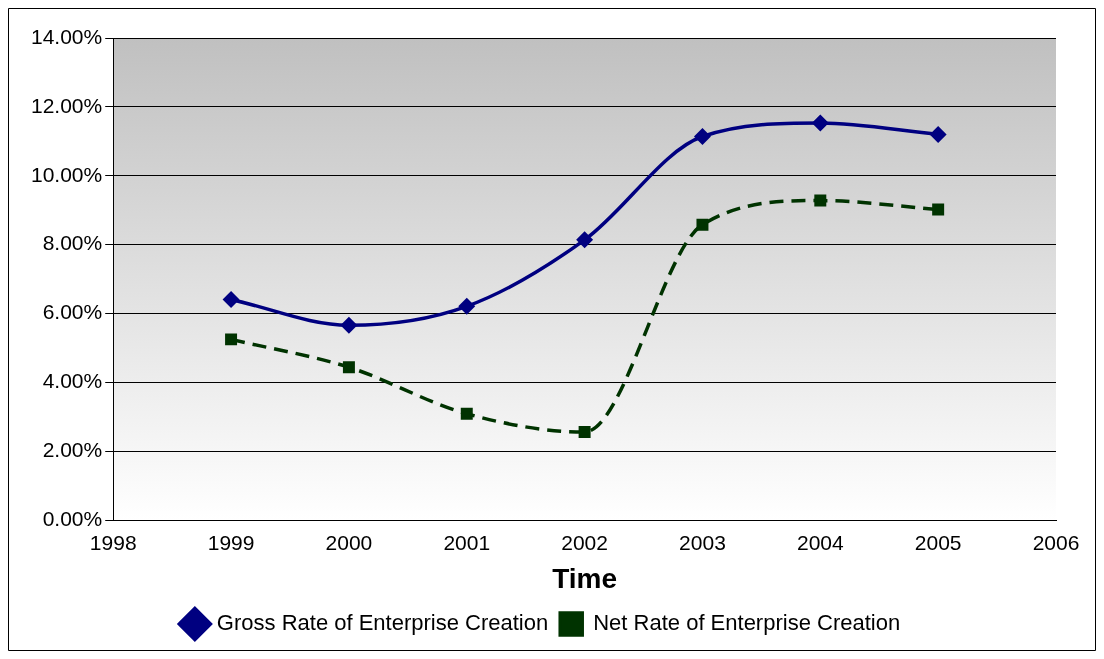 This screenshot has width=1104, height=659. What do you see at coordinates (702, 542) in the screenshot?
I see `x-tick-label: 2003` at bounding box center [702, 542].